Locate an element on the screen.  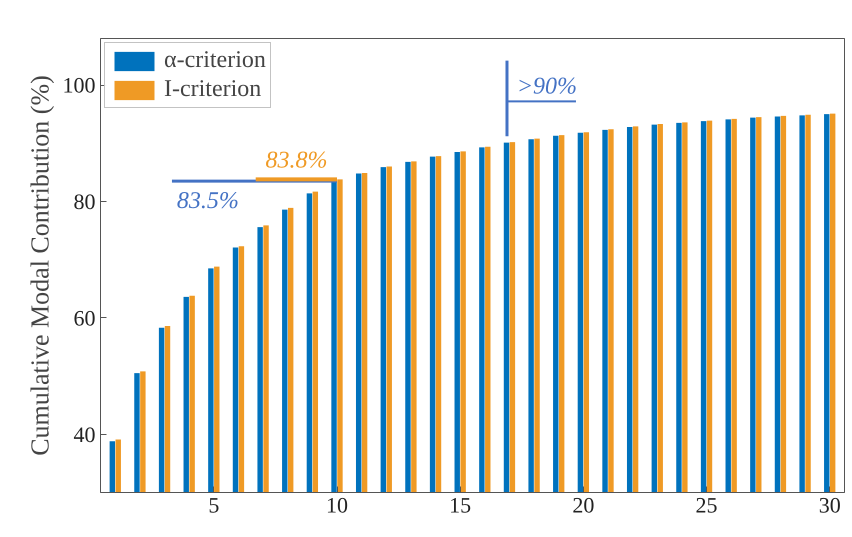
y-tick-label: 60 is located at coordinates (85, 317).